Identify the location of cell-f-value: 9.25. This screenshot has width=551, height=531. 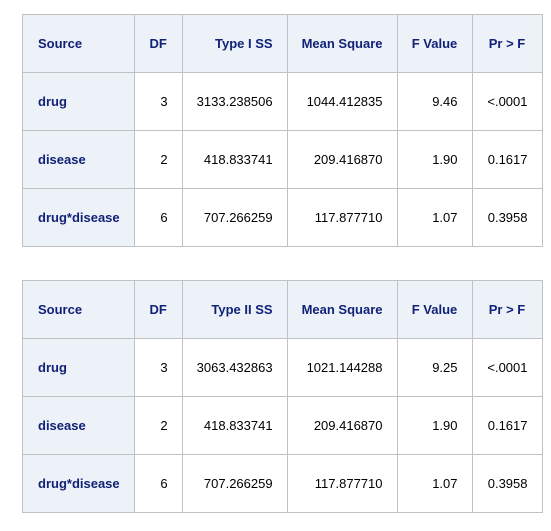
(434, 367).